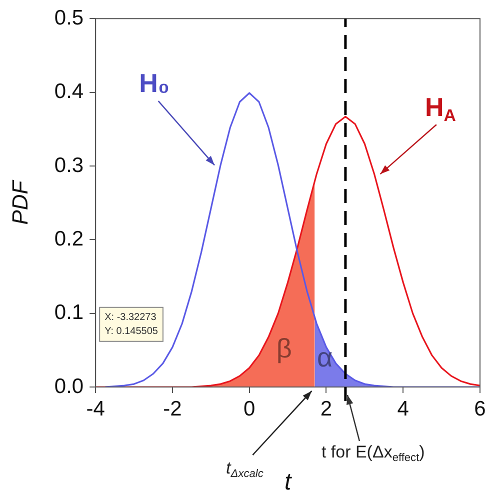  What do you see at coordinates (69, 238) in the screenshot?
I see `y-tick-label: 0.2` at bounding box center [69, 238].